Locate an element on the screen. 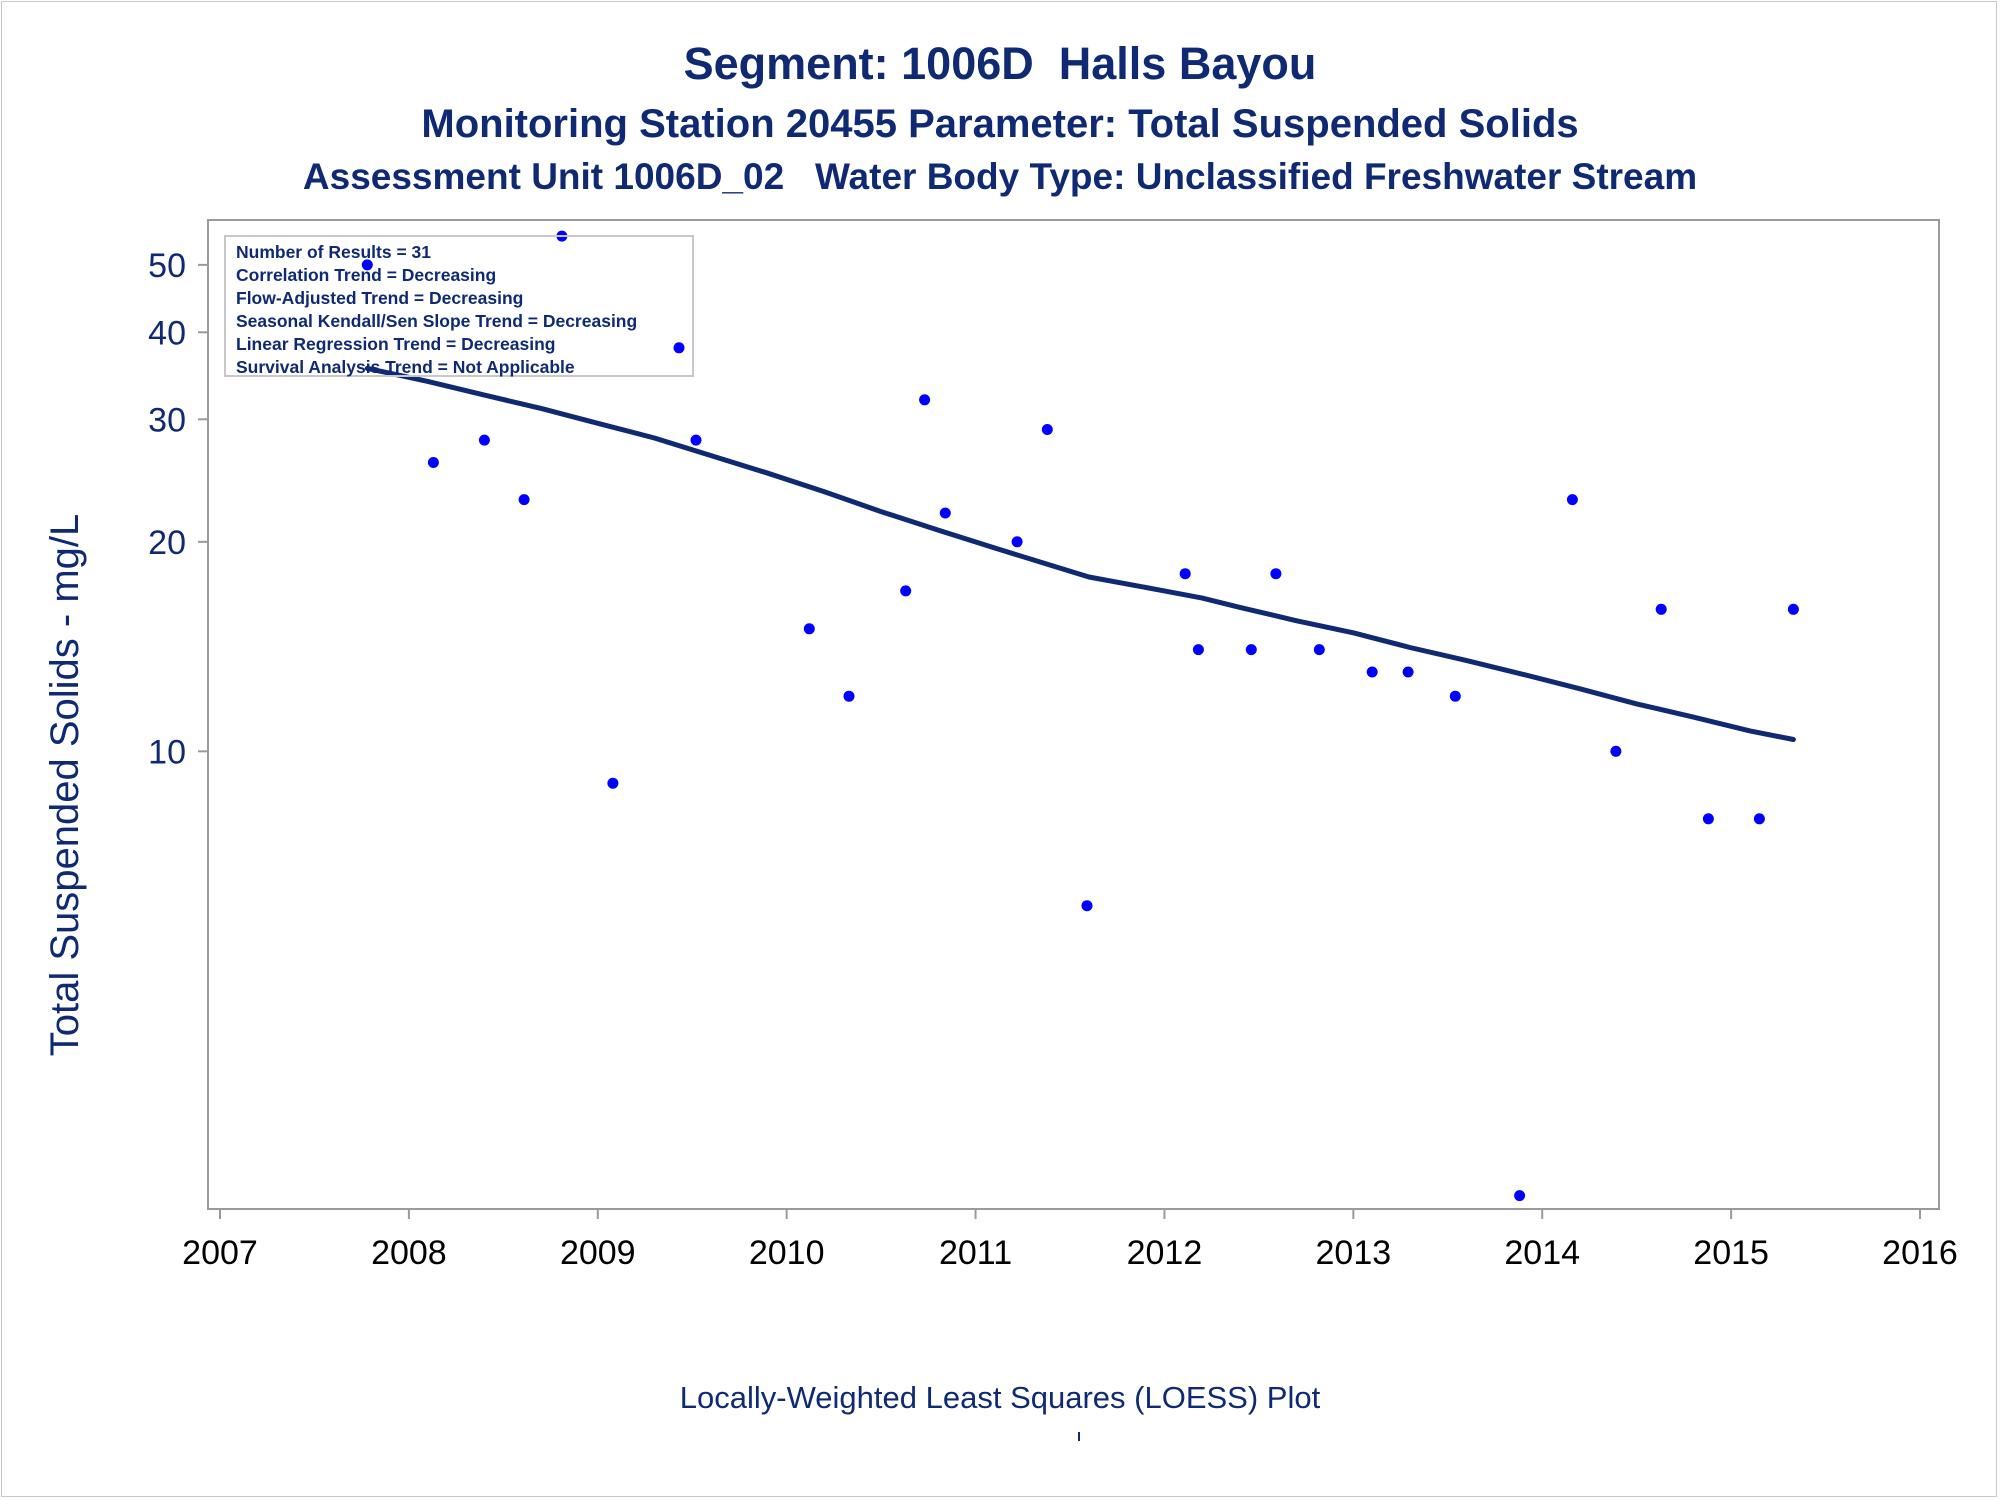 This screenshot has height=1500, width=2000. stats-line-0: Number of Results = 31 is located at coordinates (333, 252).